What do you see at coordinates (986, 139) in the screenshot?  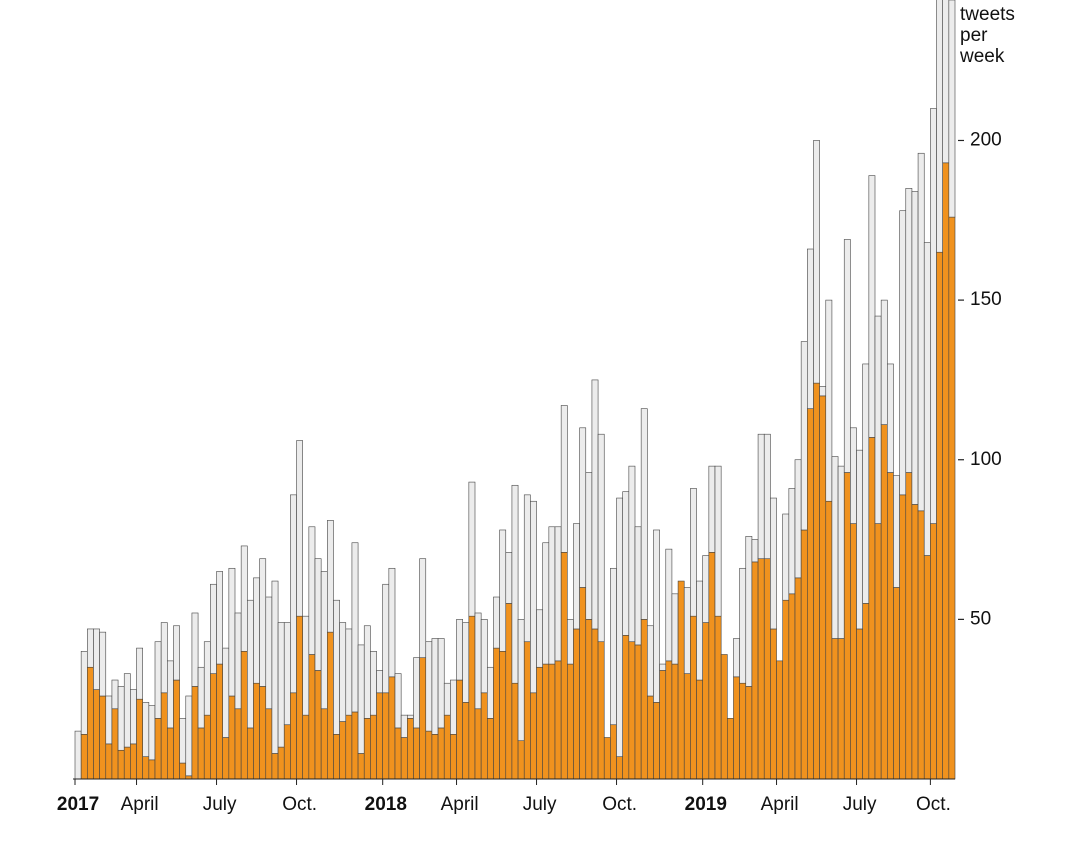 I see `y-tick-label: 200` at bounding box center [986, 139].